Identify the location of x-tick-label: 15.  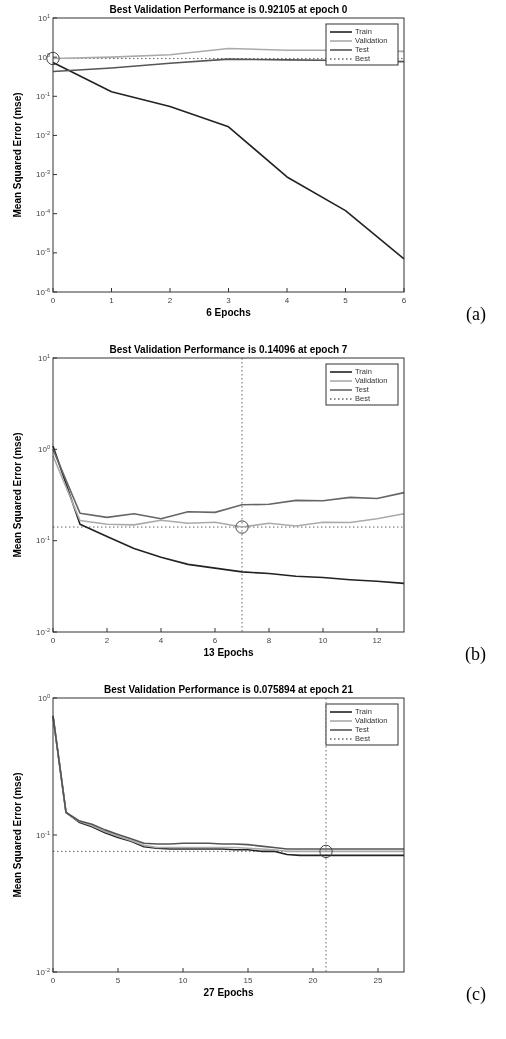
(248, 980).